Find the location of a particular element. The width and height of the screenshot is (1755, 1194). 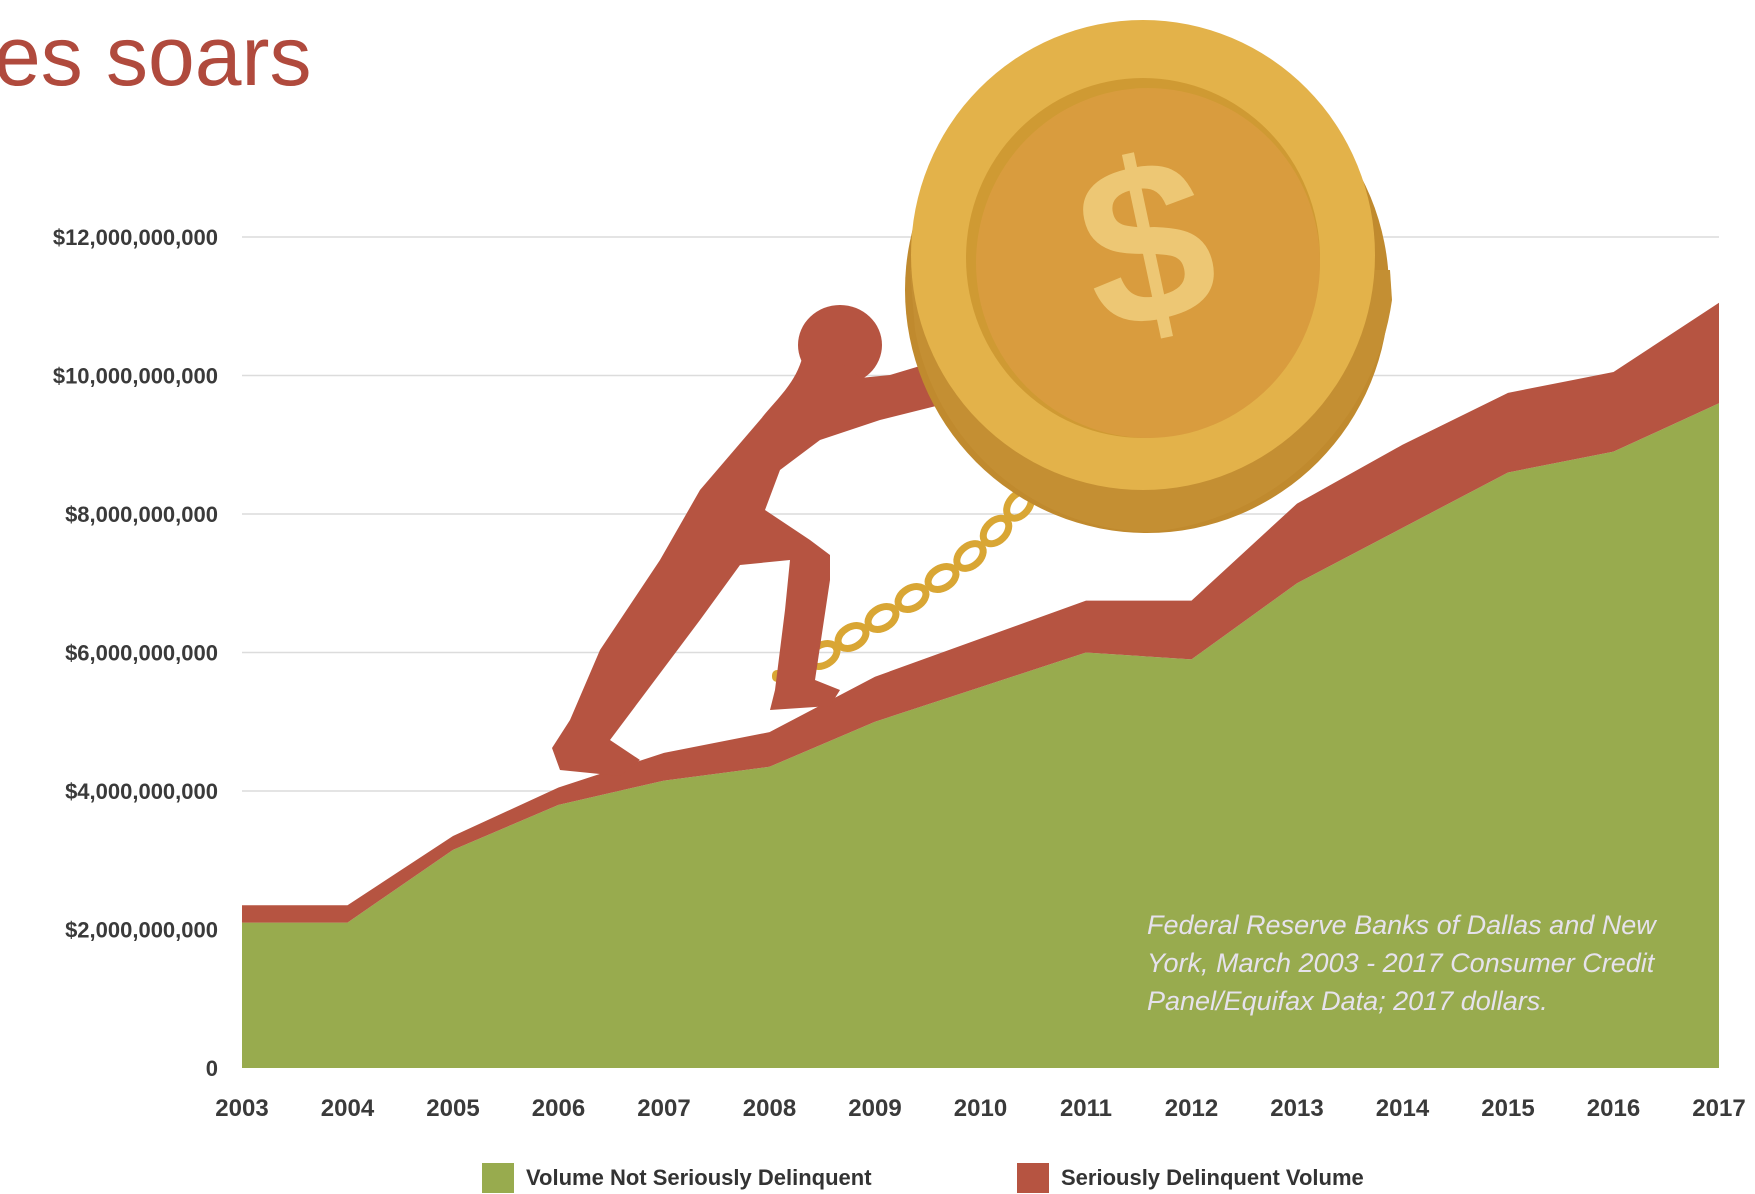

y-tick-label: $8,000,000,000 is located at coordinates (141, 514).